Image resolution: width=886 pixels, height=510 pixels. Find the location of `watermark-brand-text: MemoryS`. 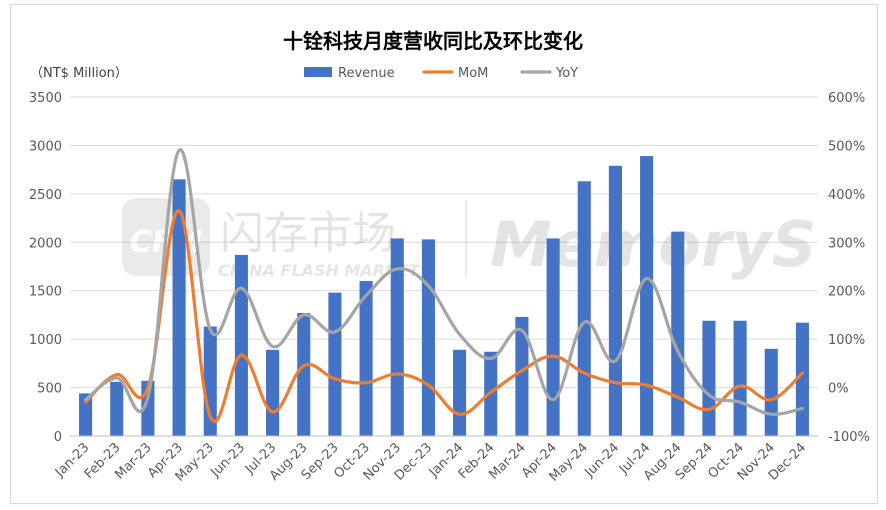

watermark-brand-text: MemoryS is located at coordinates (653, 244).